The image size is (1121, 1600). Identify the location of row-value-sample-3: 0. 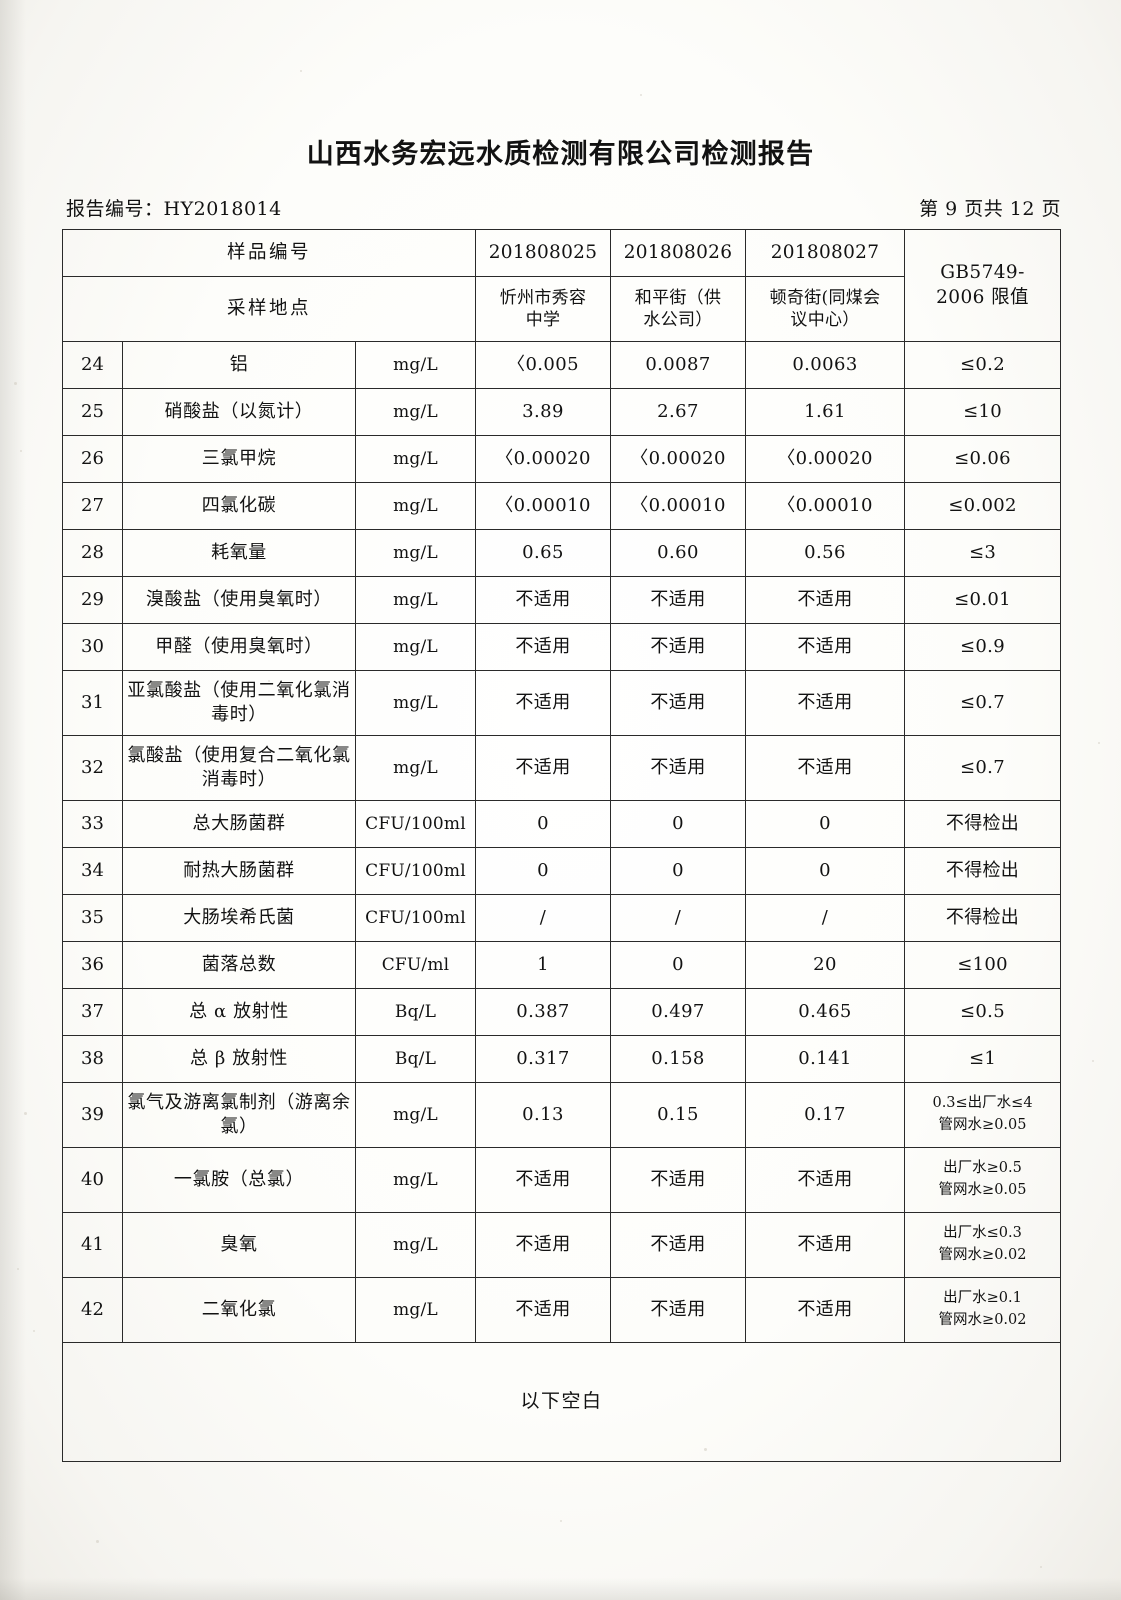
(825, 824).